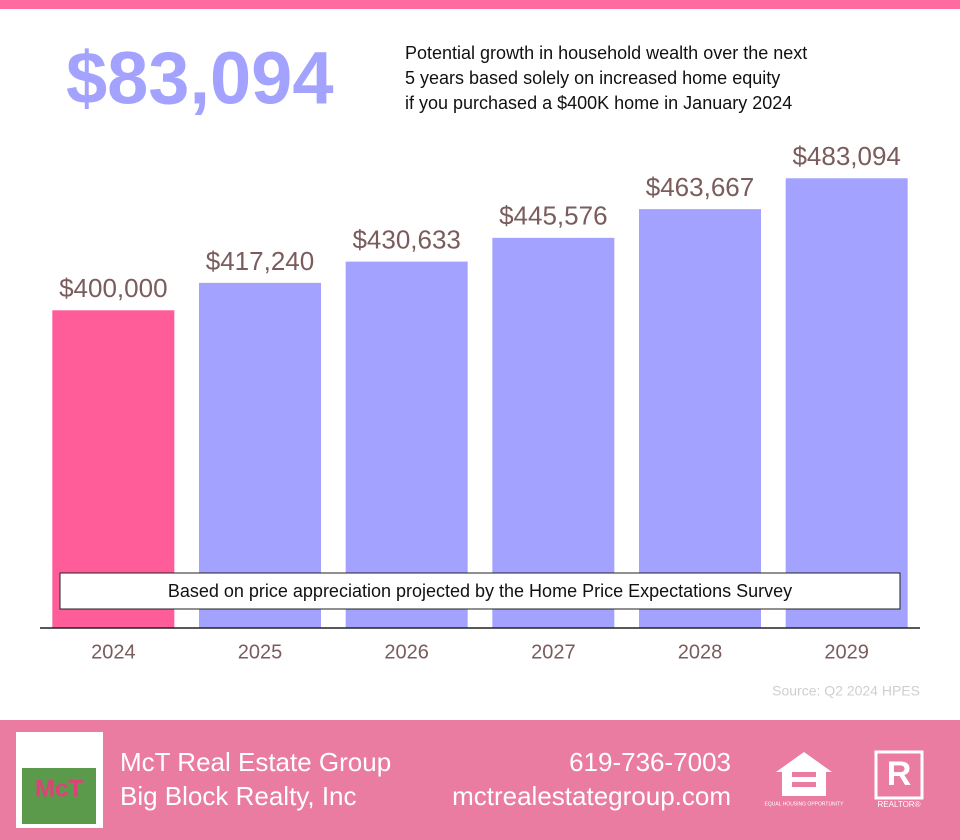 The height and width of the screenshot is (840, 960). Describe the element at coordinates (553, 216) in the screenshot. I see `value-label: $445,576` at that location.